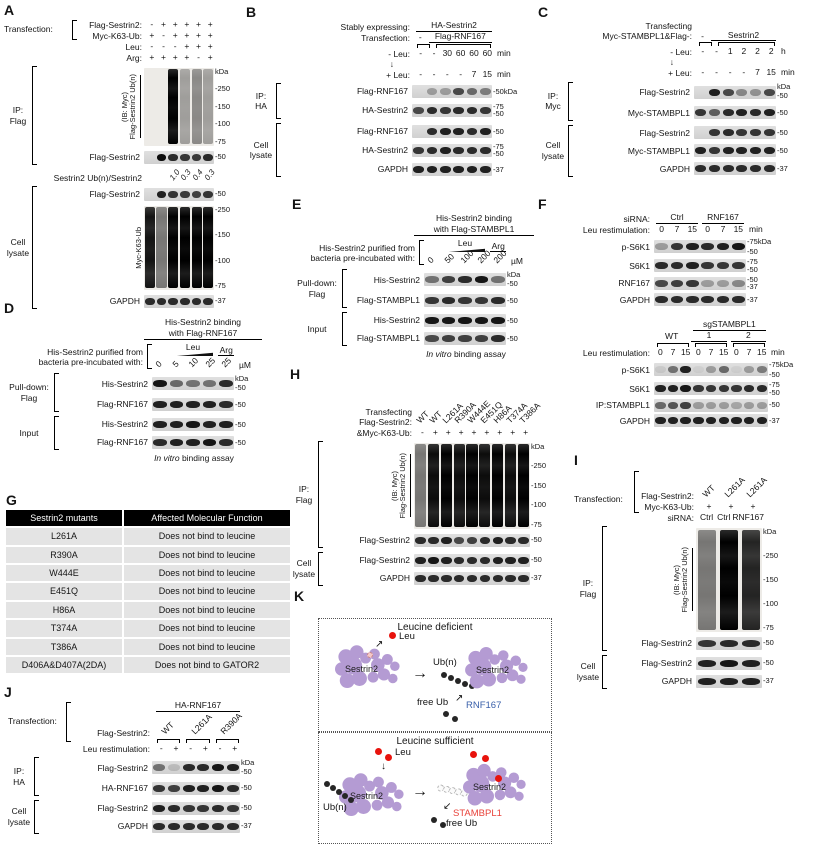 This screenshot has height=852, width=818. I want to click on row-name: Myc-K63-Ub:, so click(669, 506).